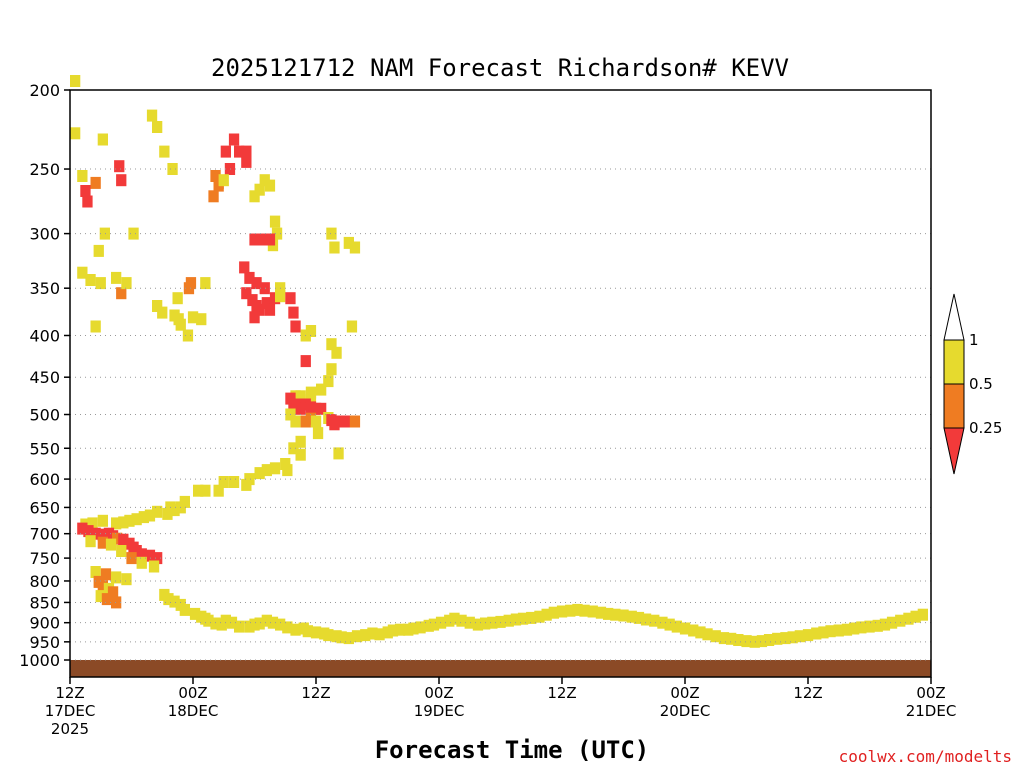  I want to click on credit-text: coolwx.com/modelts, so click(925, 756).